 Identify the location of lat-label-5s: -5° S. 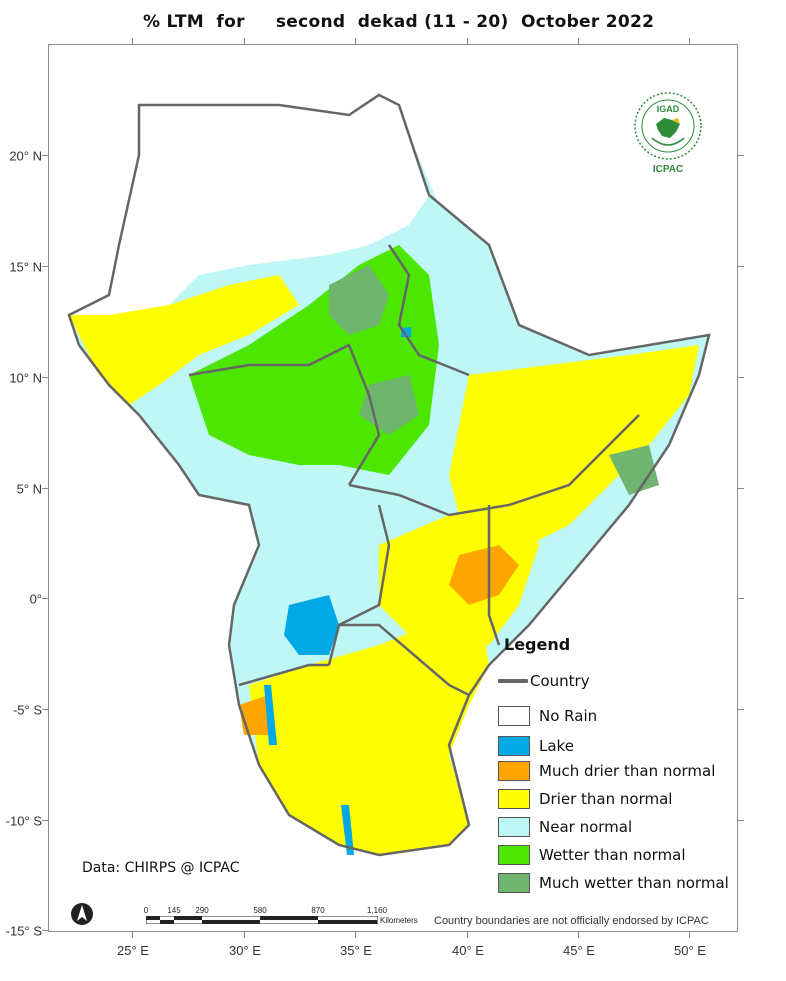
(27, 710).